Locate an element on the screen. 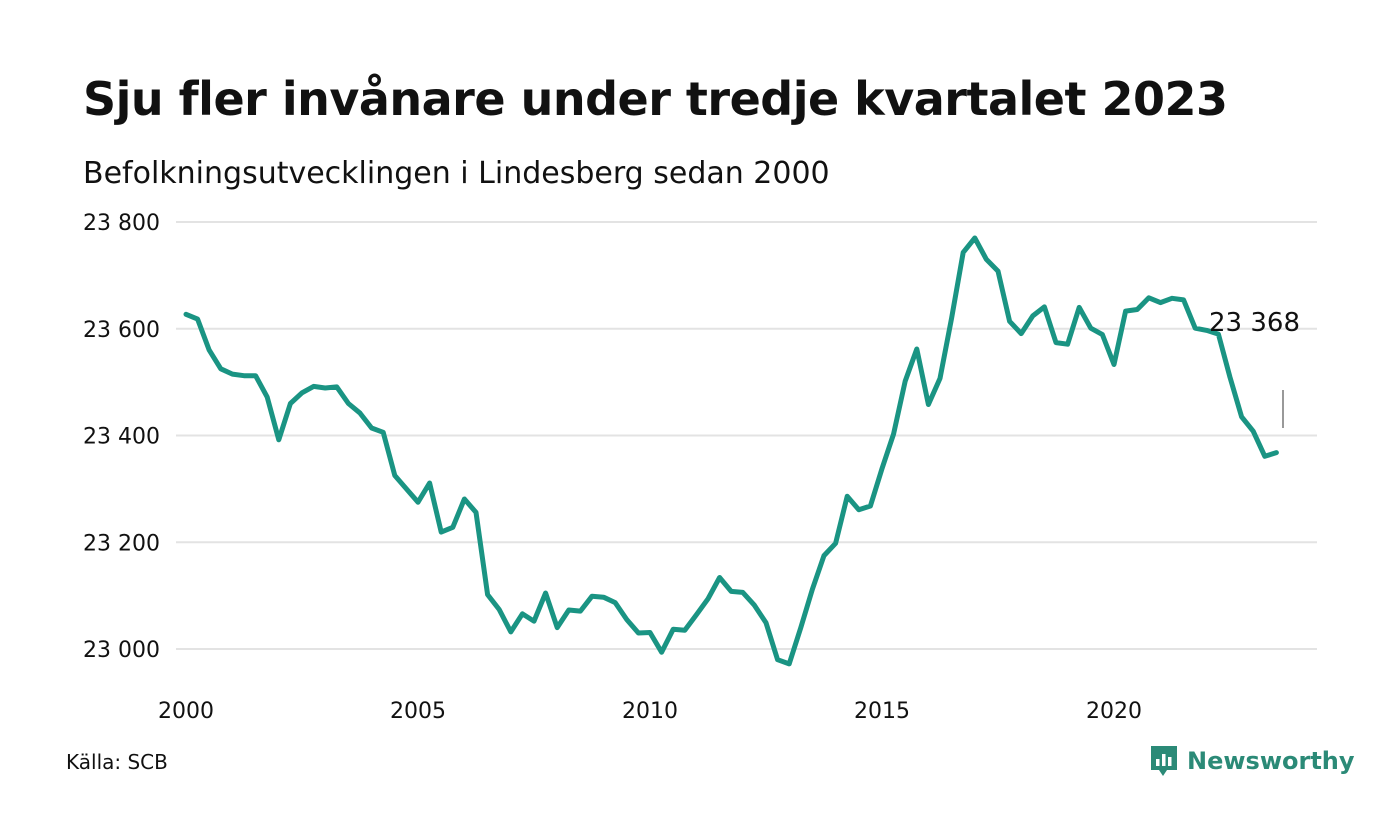 This screenshot has height=840, width=1400. y-axis-ticks: 23 000 23 200 23 400 23 600 23 800 is located at coordinates (121, 437).